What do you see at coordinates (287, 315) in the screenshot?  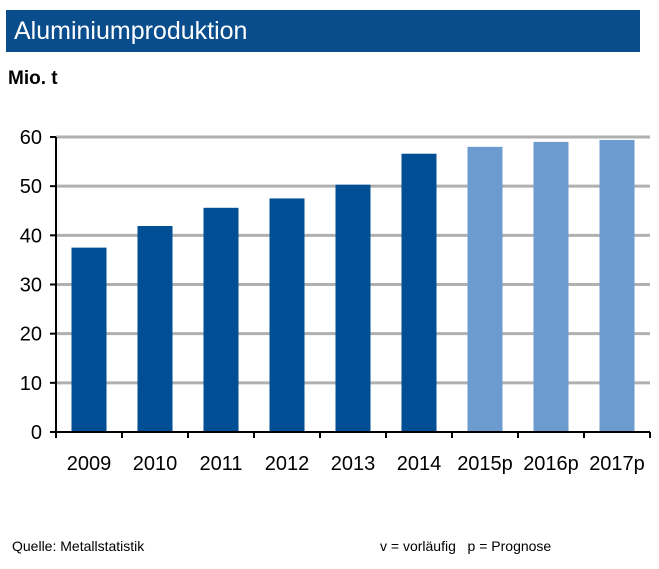 I see `bar-2012` at bounding box center [287, 315].